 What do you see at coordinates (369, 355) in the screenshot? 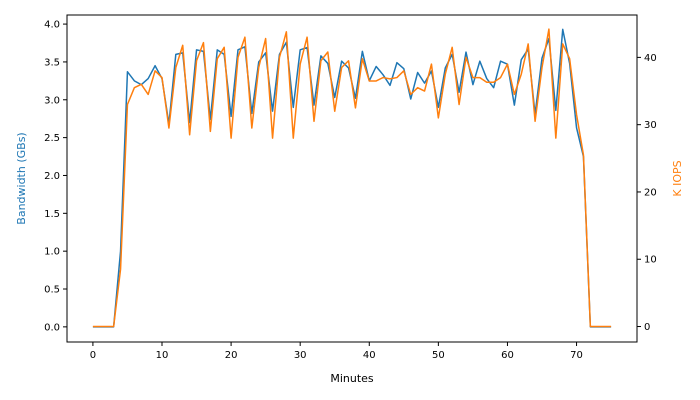
I see `x-tick-label: 40` at bounding box center [369, 355].